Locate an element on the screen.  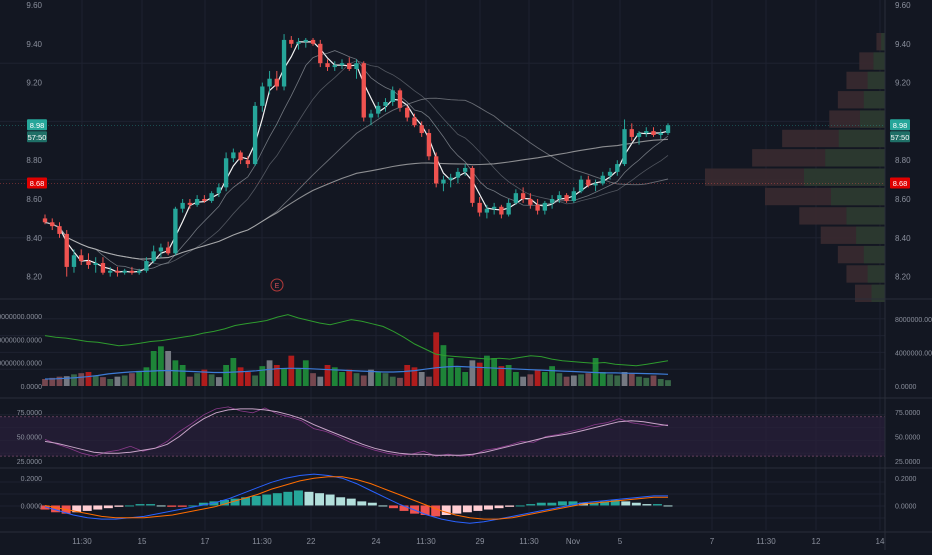
marker-price-left: 8.68 is located at coordinates (37, 183).